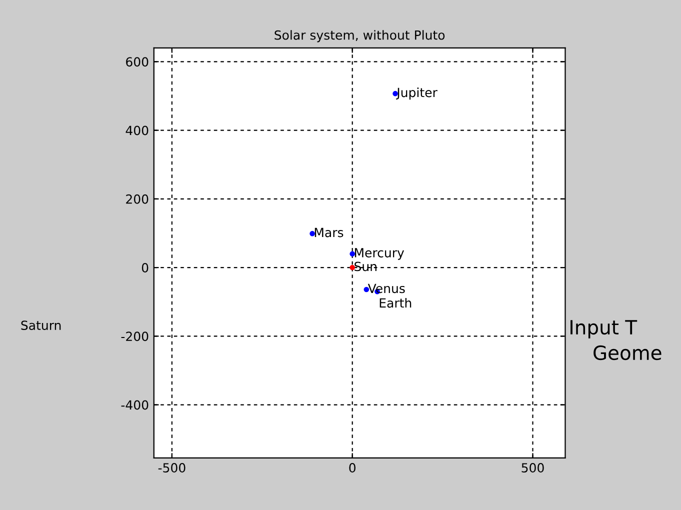 This screenshot has width=681, height=510. I want to click on annotation: Jupiter, so click(417, 94).